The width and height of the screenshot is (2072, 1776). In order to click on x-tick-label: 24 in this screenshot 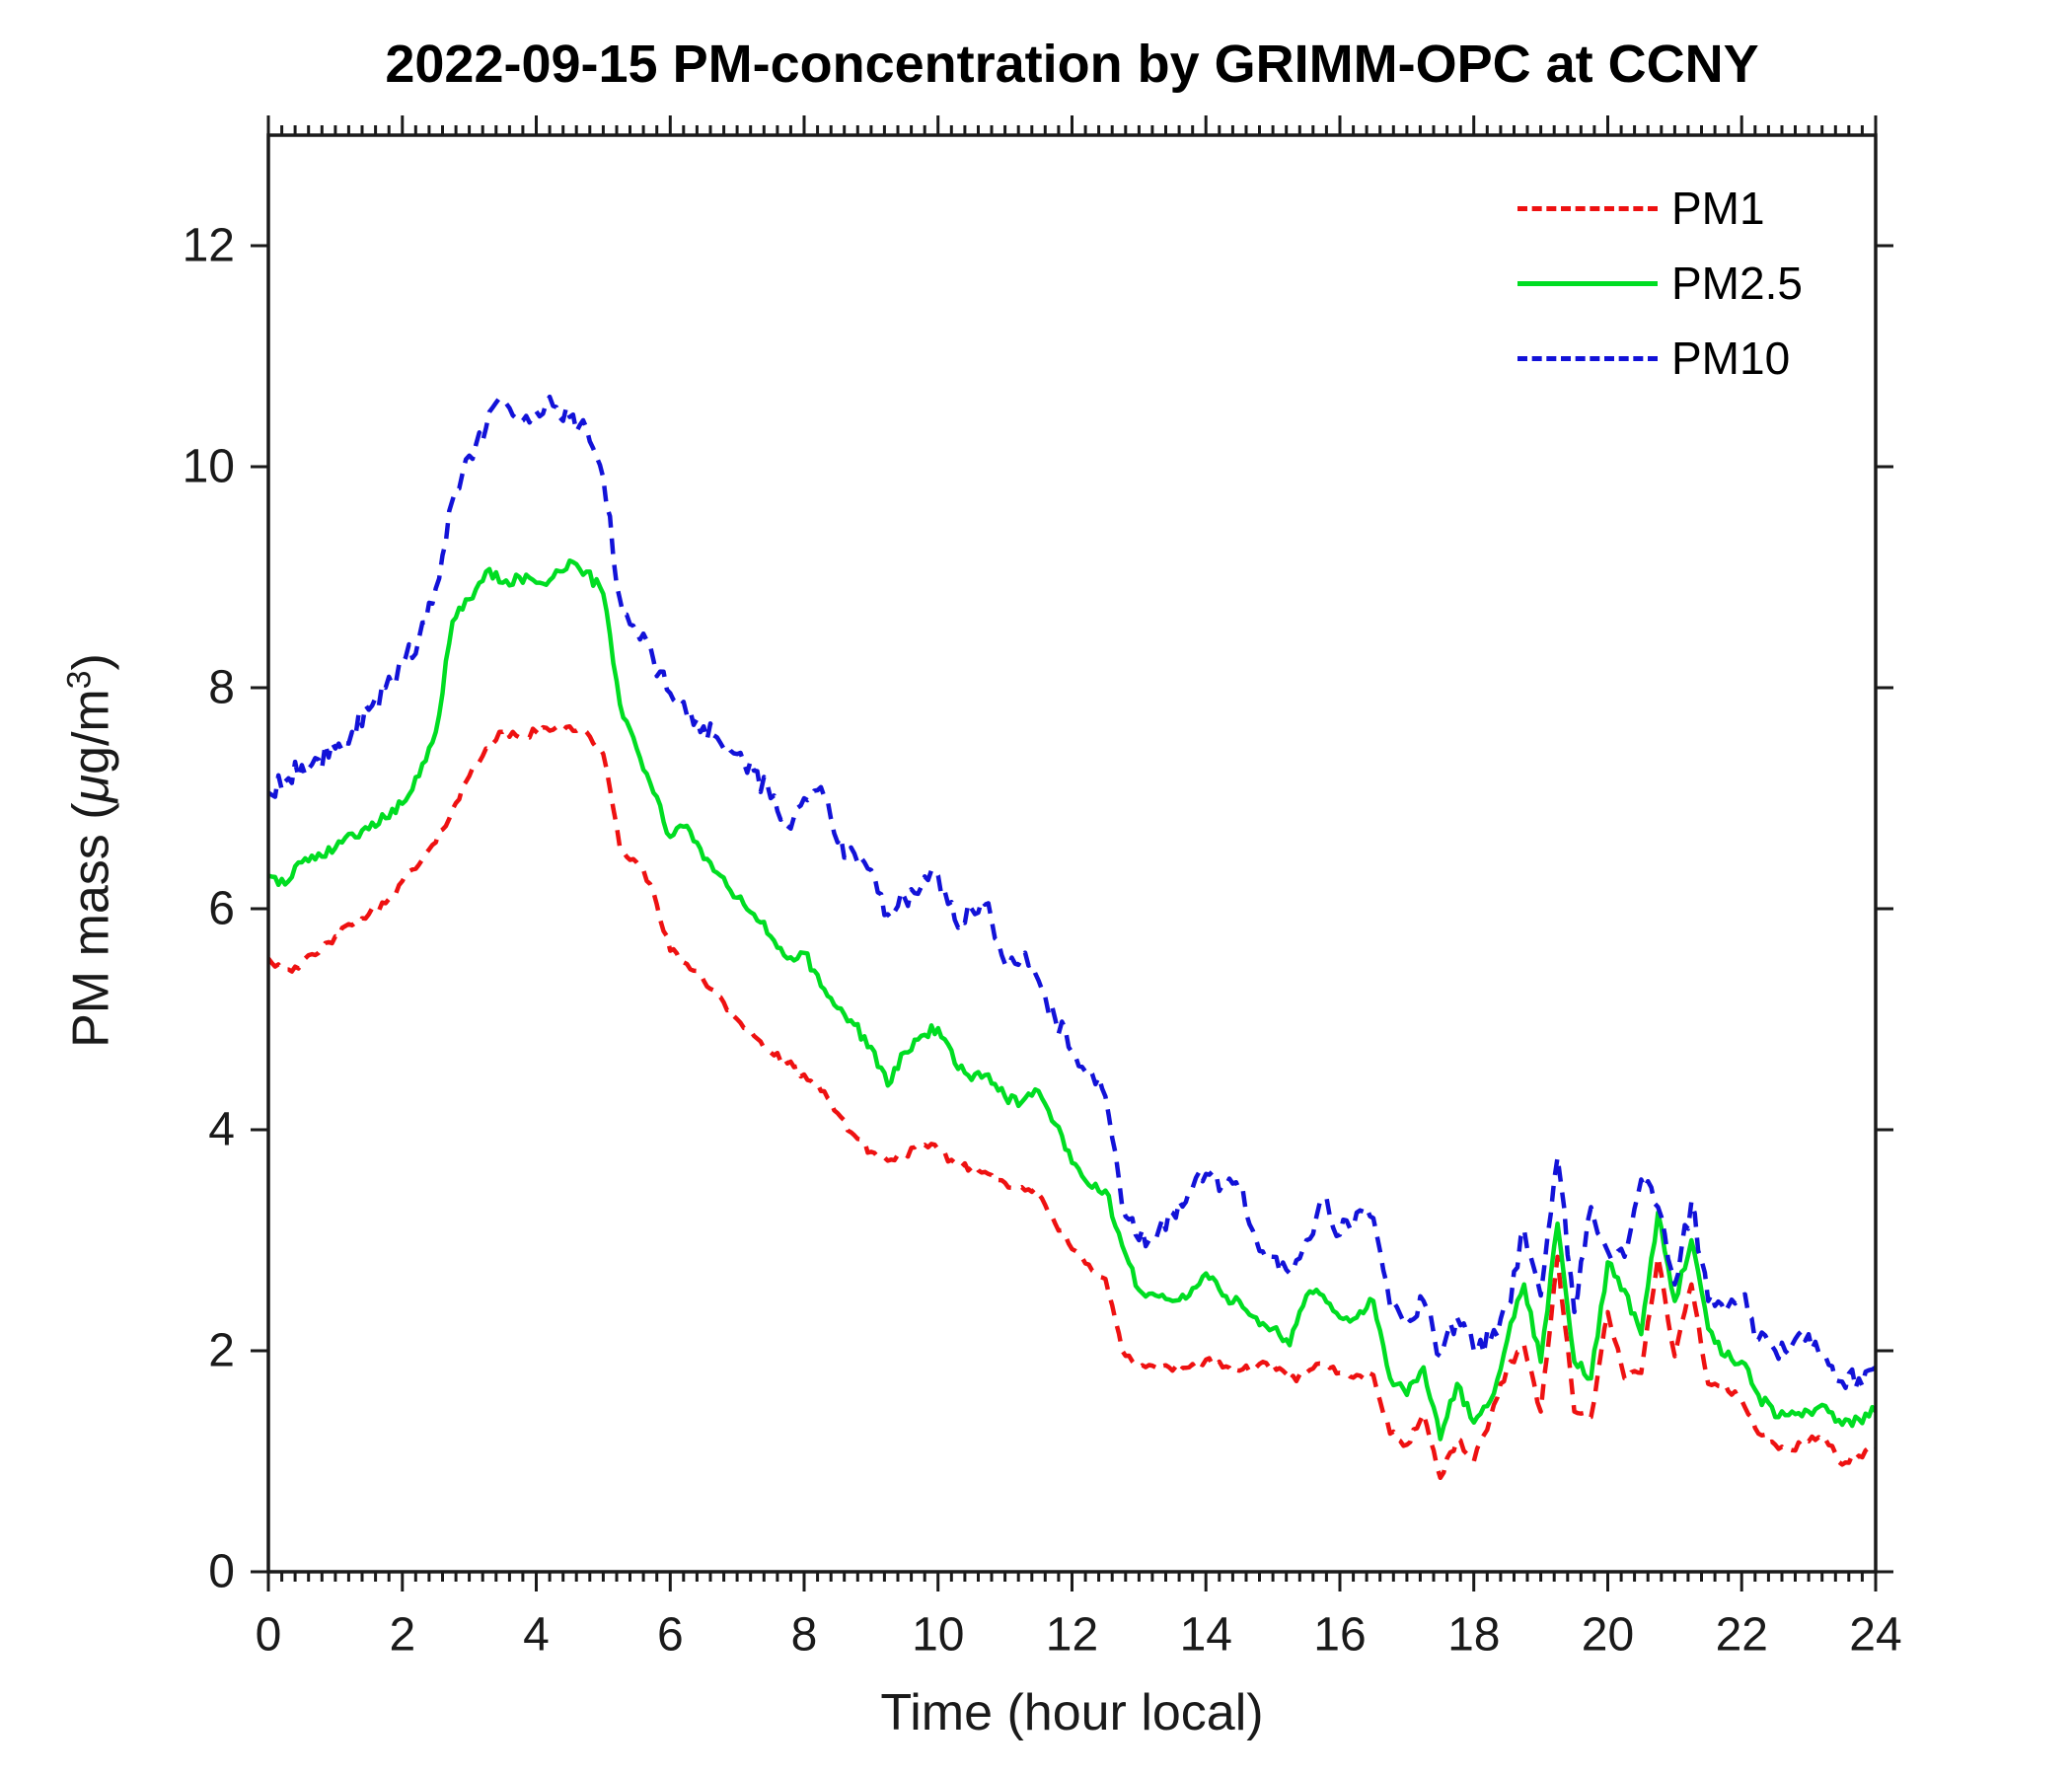, I will do `click(1875, 1636)`.